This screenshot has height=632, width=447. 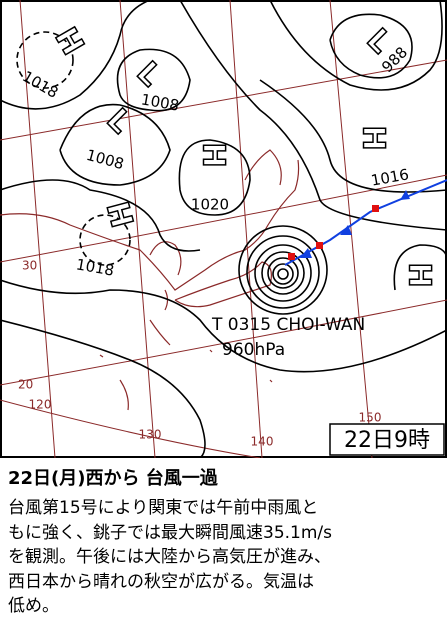 I want to click on article-line: 台風第15号により関東では午前中雨風と, so click(x=163, y=508).